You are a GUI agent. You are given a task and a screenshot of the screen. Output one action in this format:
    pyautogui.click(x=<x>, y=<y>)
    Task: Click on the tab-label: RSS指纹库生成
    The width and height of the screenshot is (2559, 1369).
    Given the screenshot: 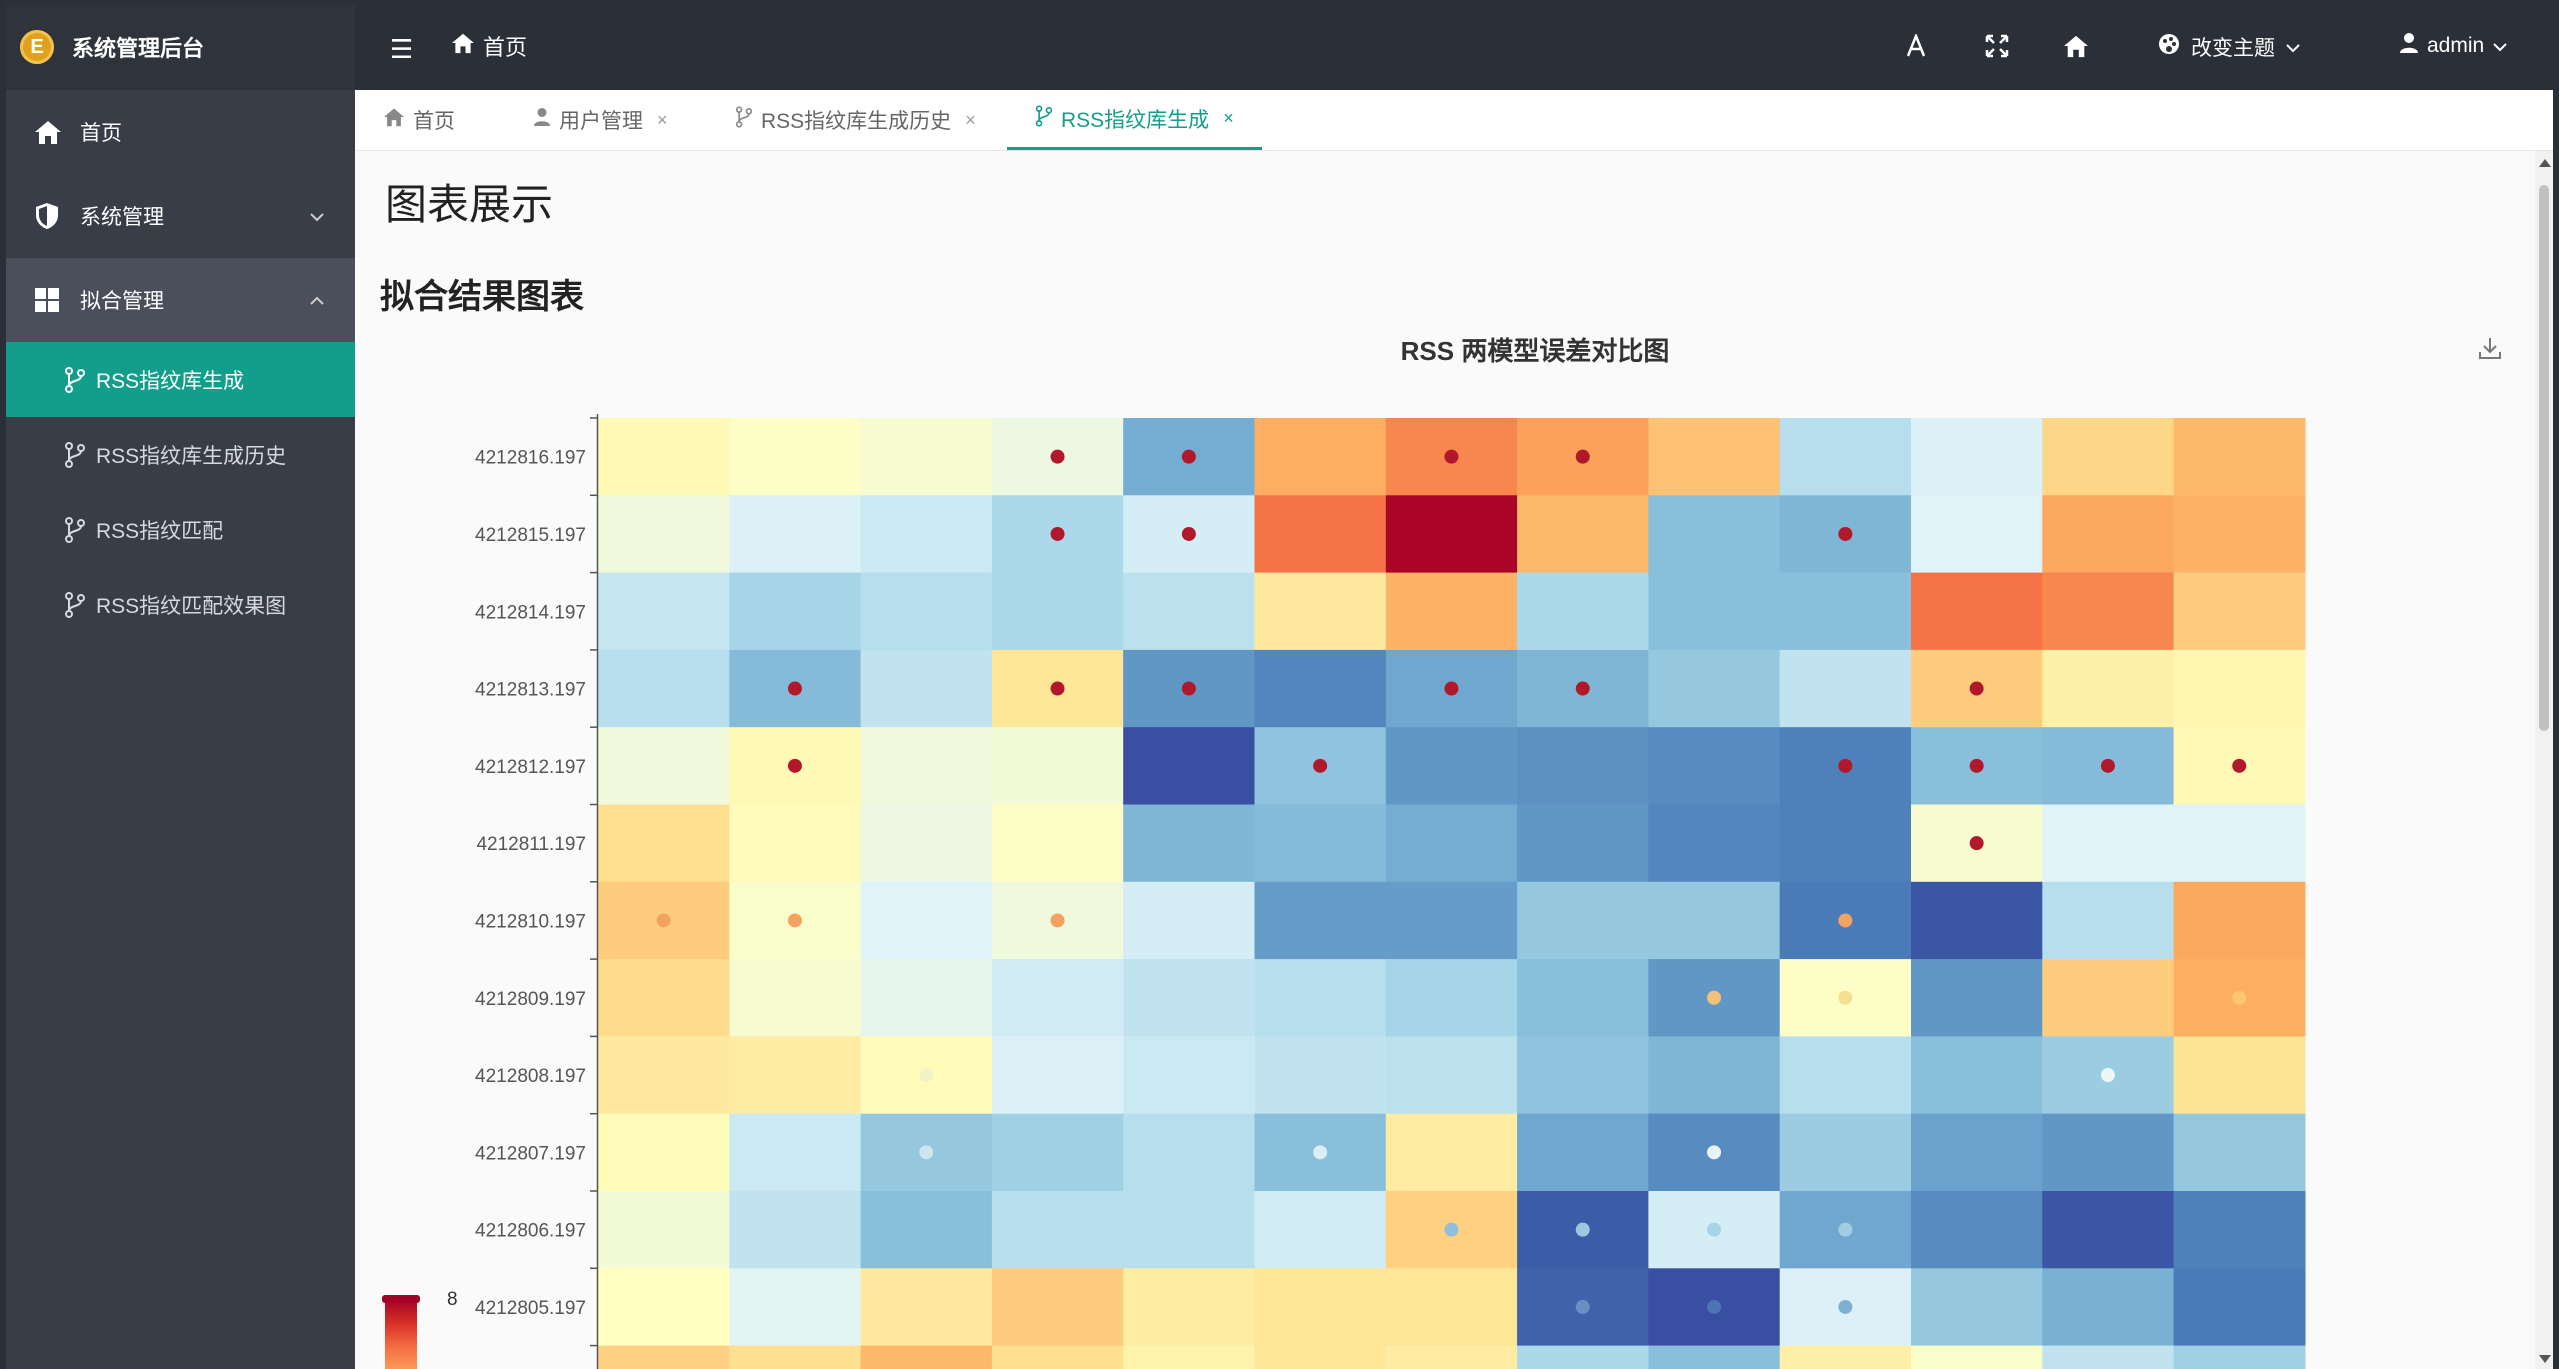 What is the action you would take?
    pyautogui.click(x=1135, y=120)
    